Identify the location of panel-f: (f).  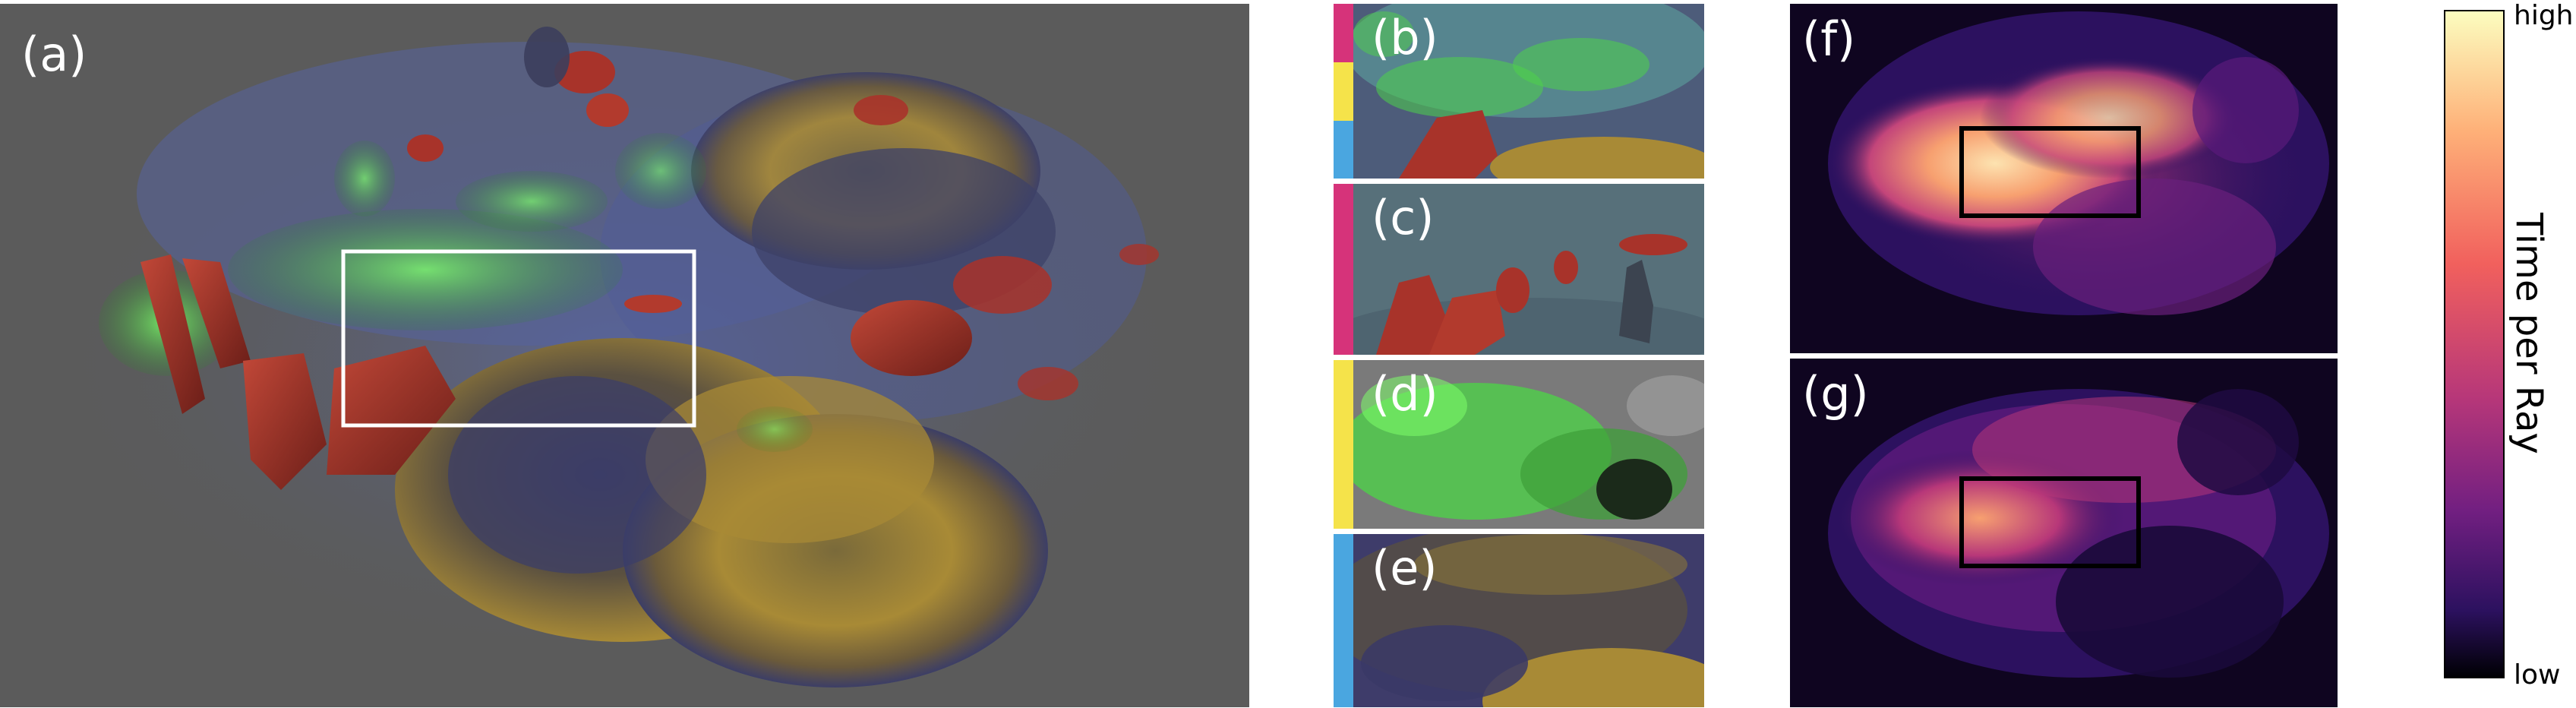
(2064, 178).